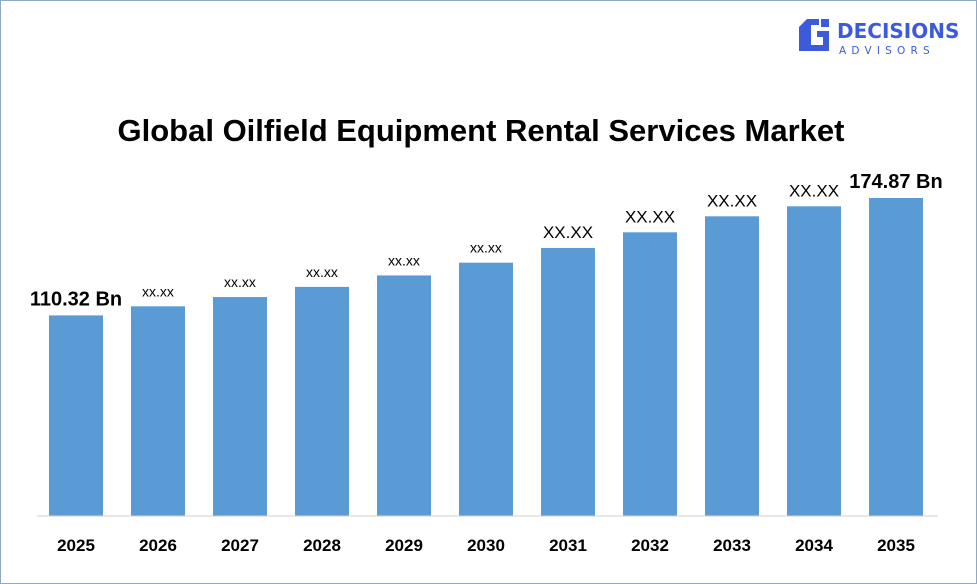 Image resolution: width=977 pixels, height=584 pixels. Describe the element at coordinates (887, 51) in the screenshot. I see `brand-name-line2: ADVISORS` at that location.